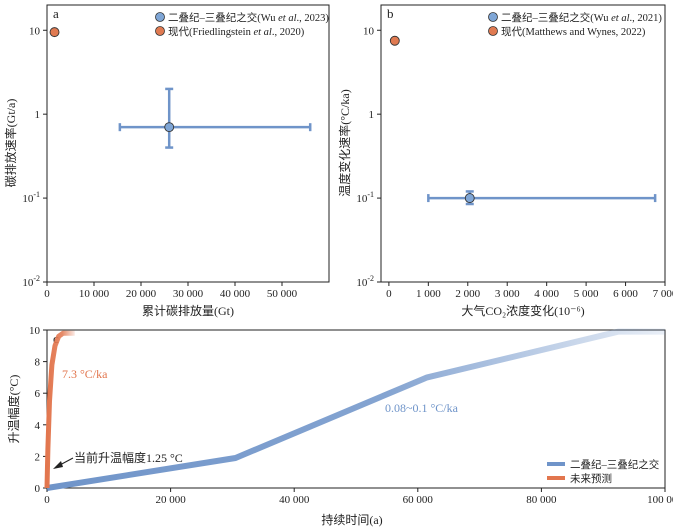 This screenshot has width=673, height=530. I want to click on x-ticks-a: 0 10 000 20 000 30 000 40 000 50 000, so click(171, 291).